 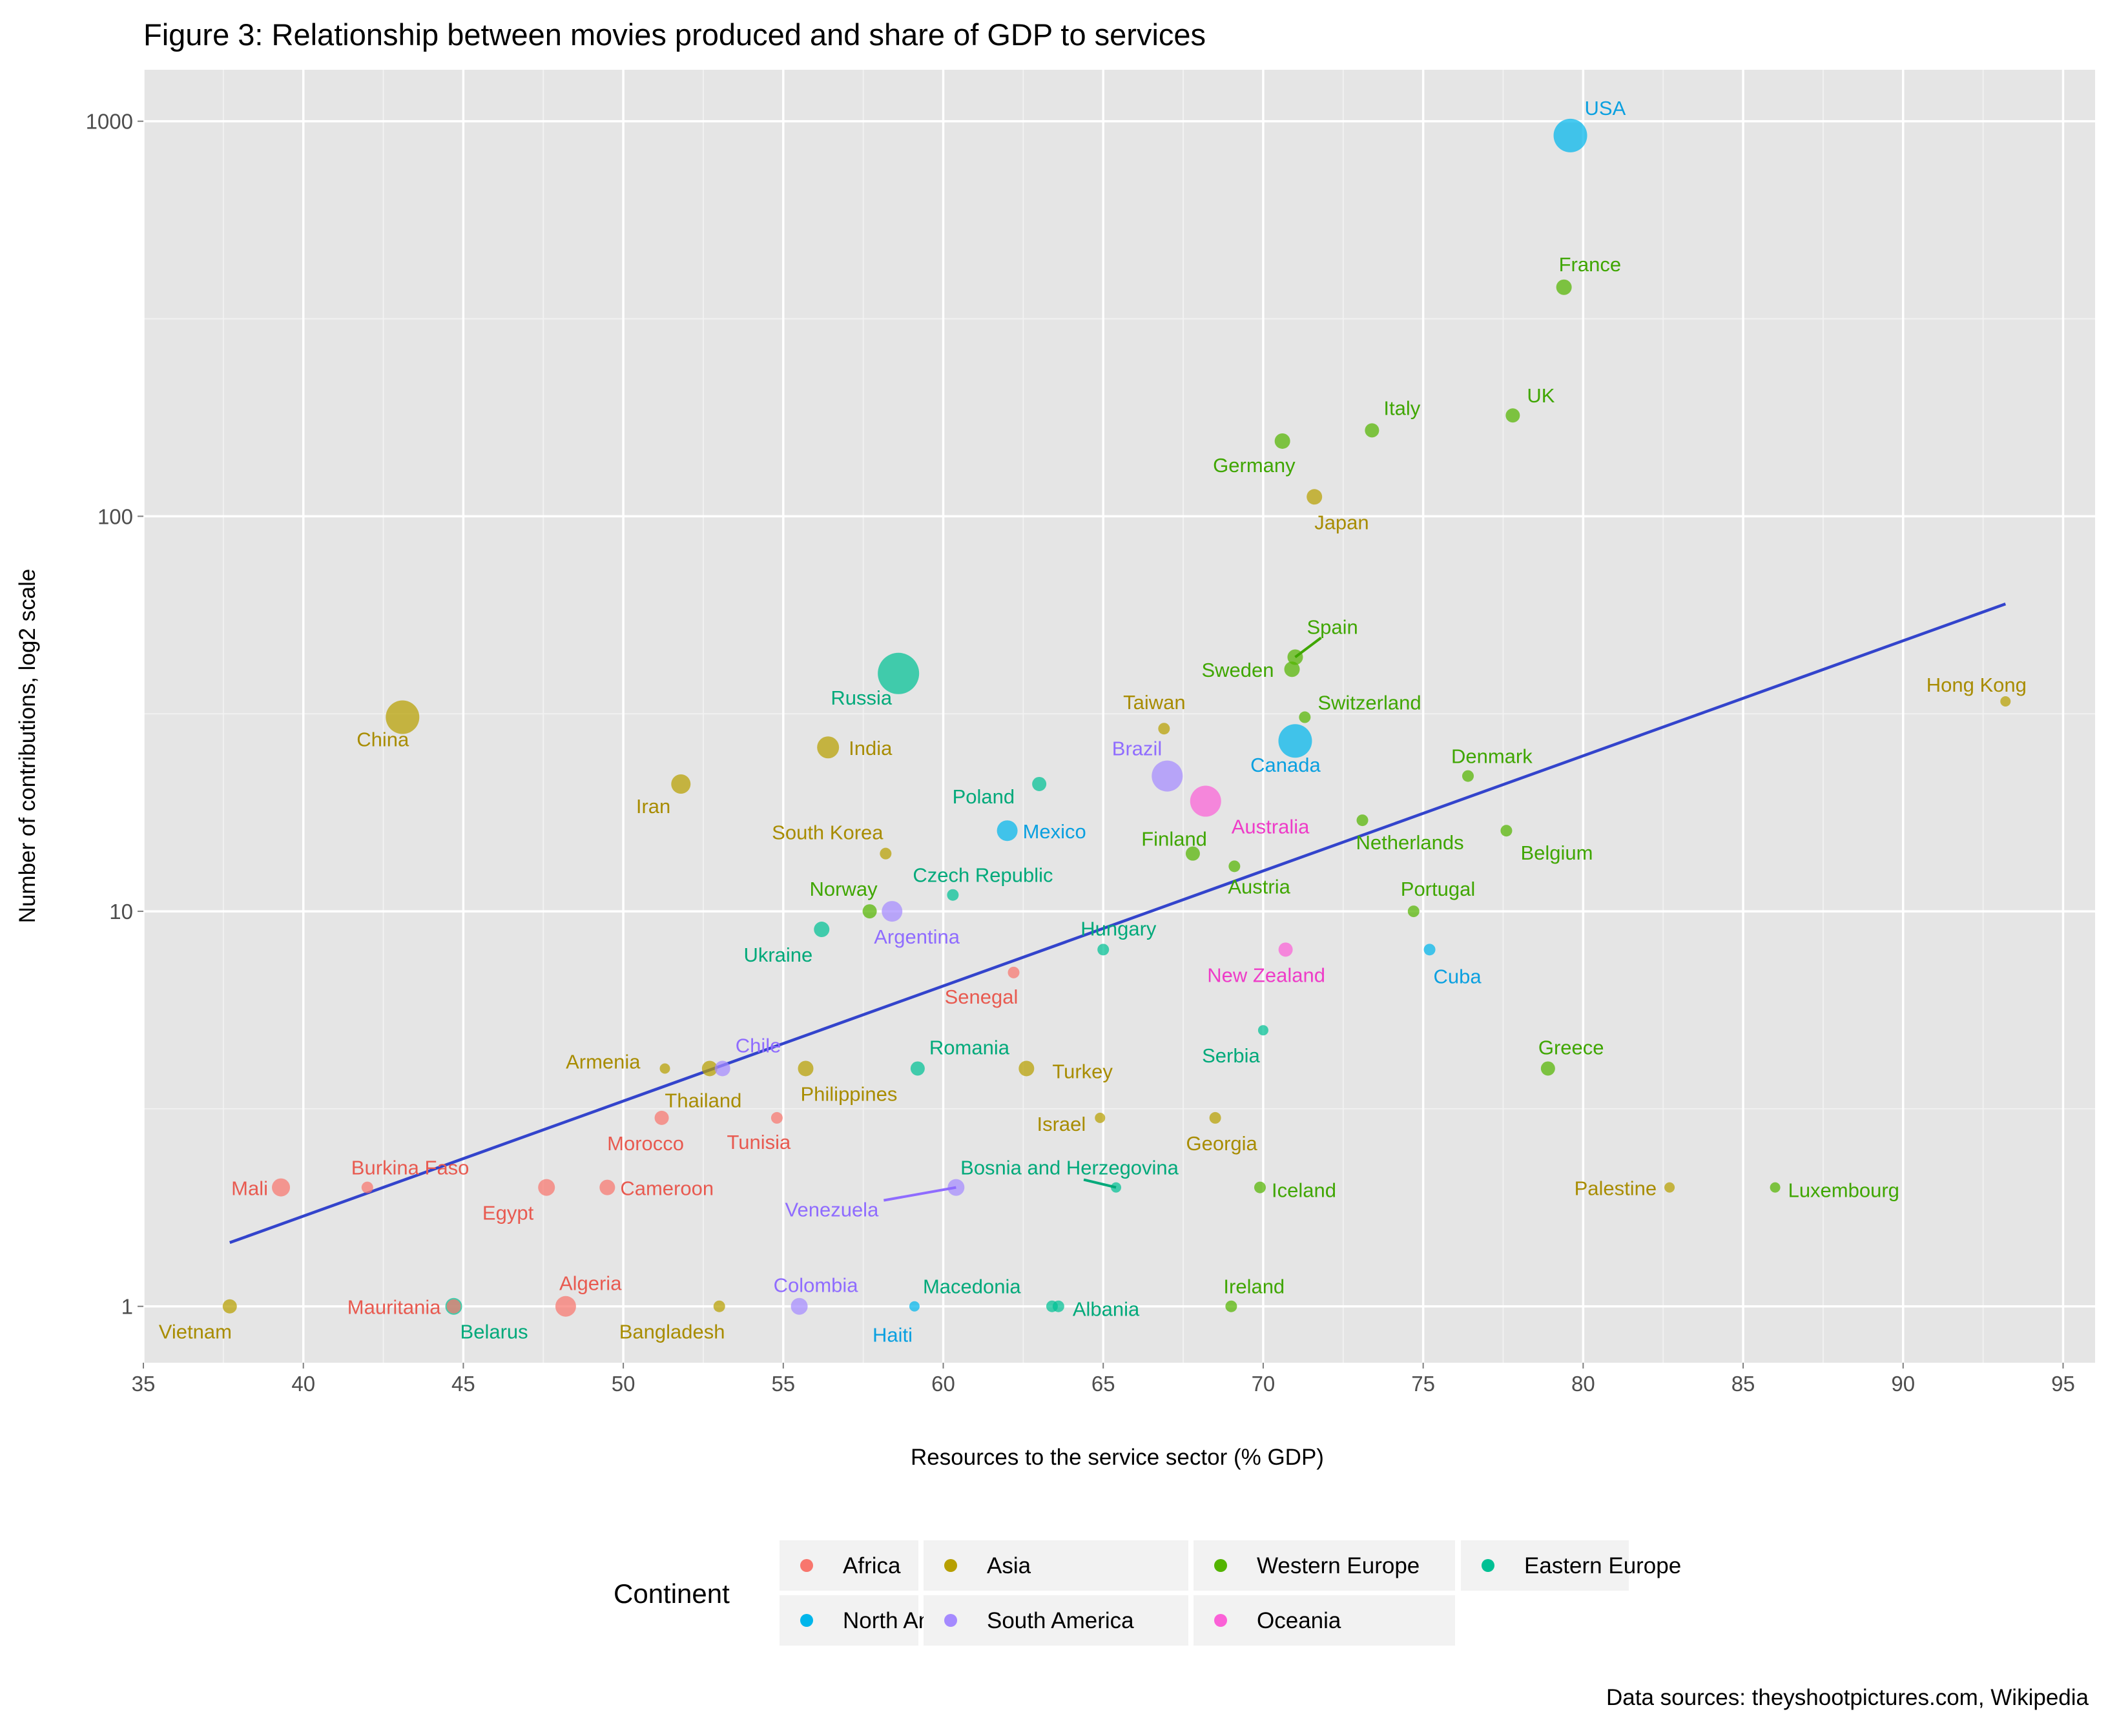 I want to click on point-uk, so click(x=1513, y=416).